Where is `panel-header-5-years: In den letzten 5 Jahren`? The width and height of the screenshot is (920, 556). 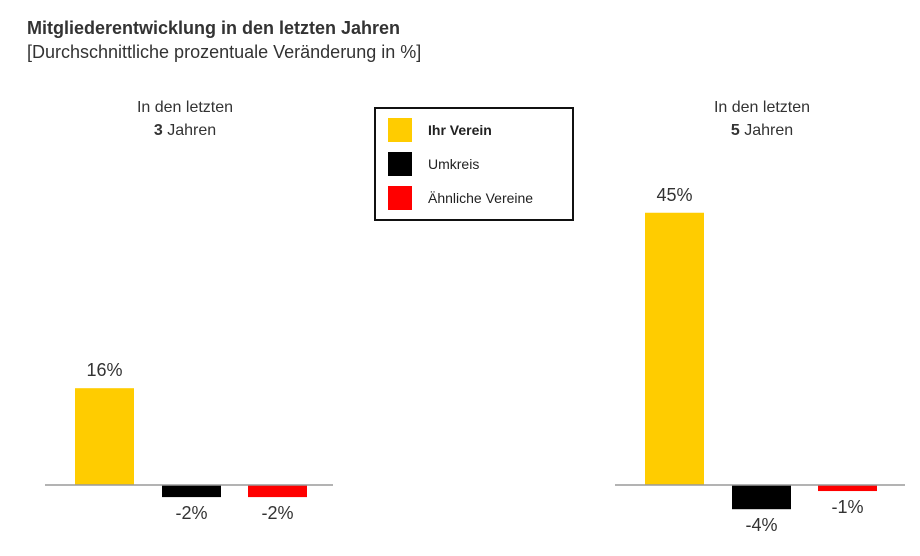
panel-header-5-years: In den letzten 5 Jahren is located at coordinates (762, 119).